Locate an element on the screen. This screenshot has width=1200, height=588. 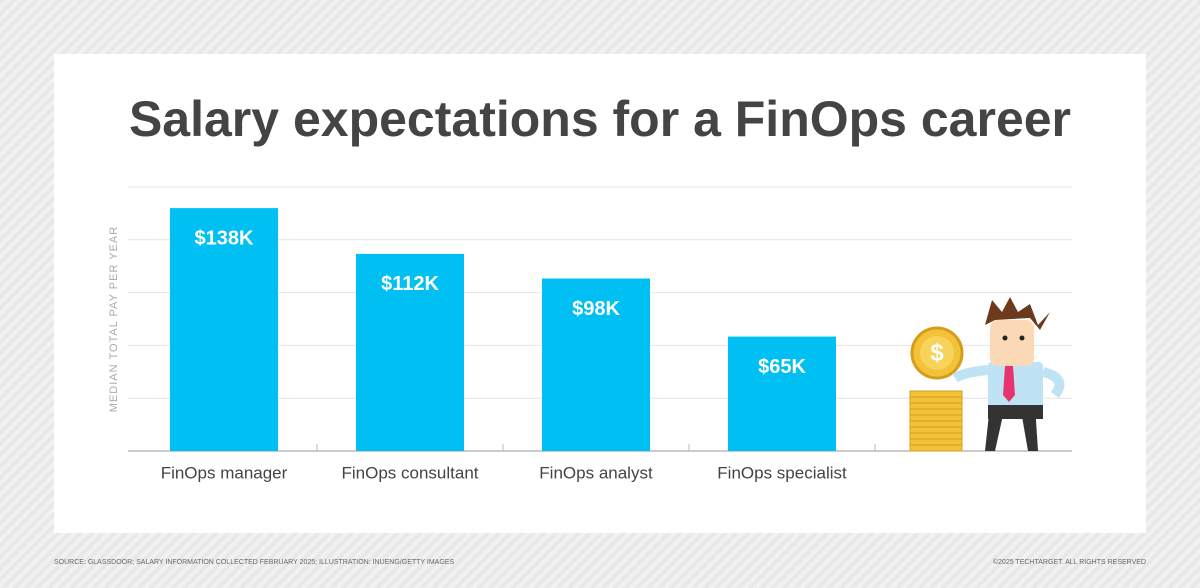
x-tick-label: FinOps consultant is located at coordinates (409, 472).